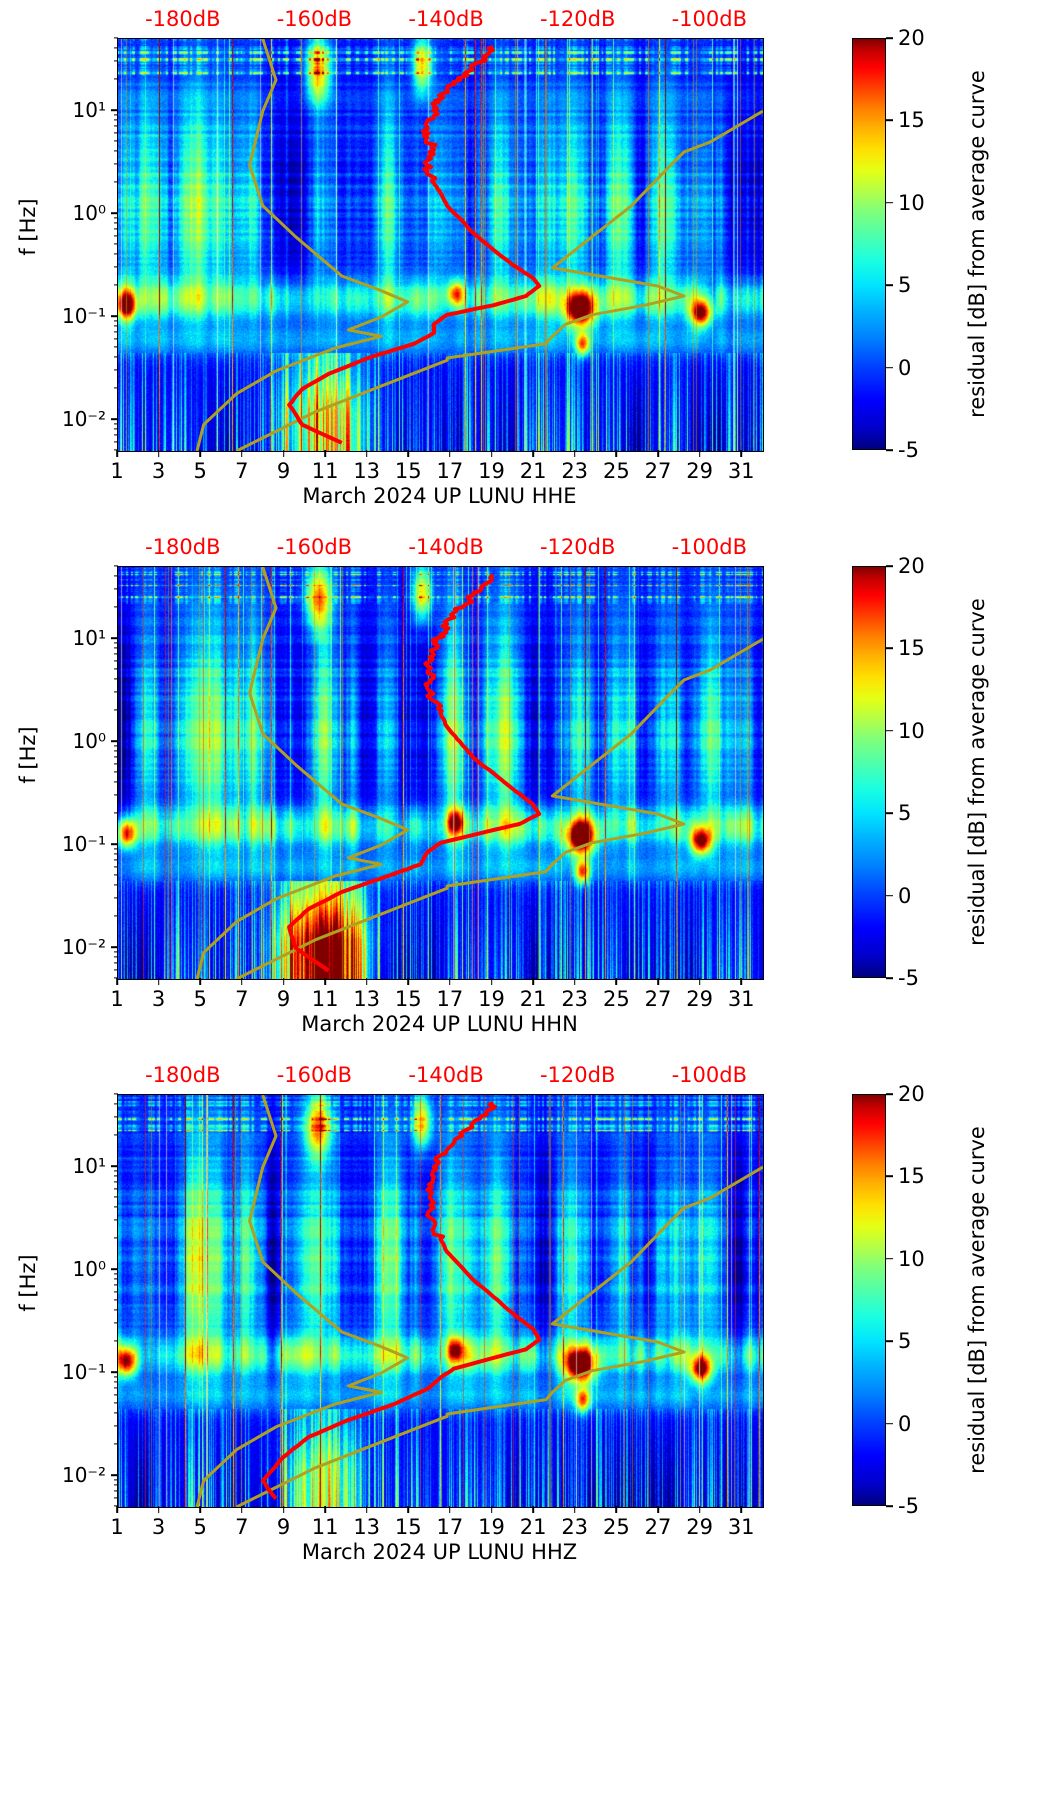 Image resolution: width=1052 pixels, height=1806 pixels. What do you see at coordinates (920, 772) in the screenshot?
I see `colorbar-tick-labels: 20 15 10 5 0 -5` at bounding box center [920, 772].